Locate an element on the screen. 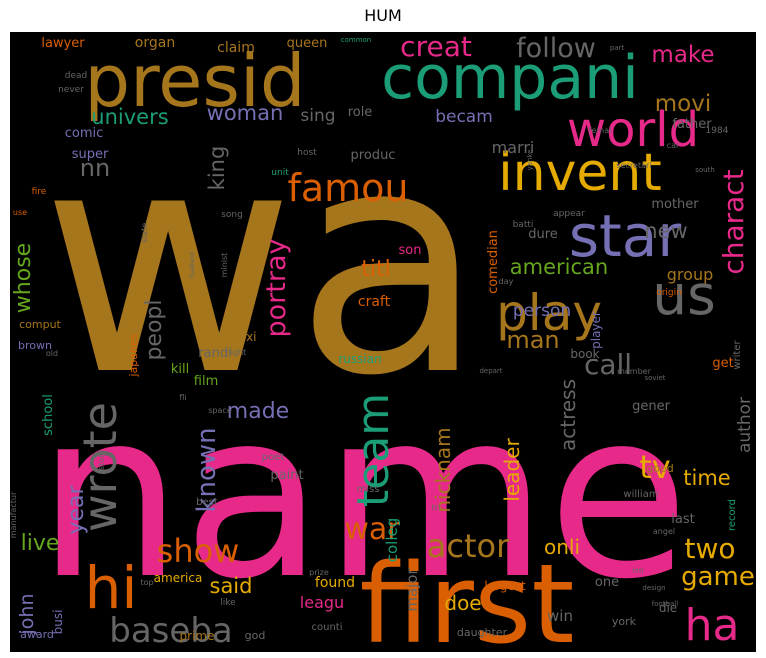 Image resolution: width=766 pixels, height=658 pixels. word-fli: fli is located at coordinates (182, 397).